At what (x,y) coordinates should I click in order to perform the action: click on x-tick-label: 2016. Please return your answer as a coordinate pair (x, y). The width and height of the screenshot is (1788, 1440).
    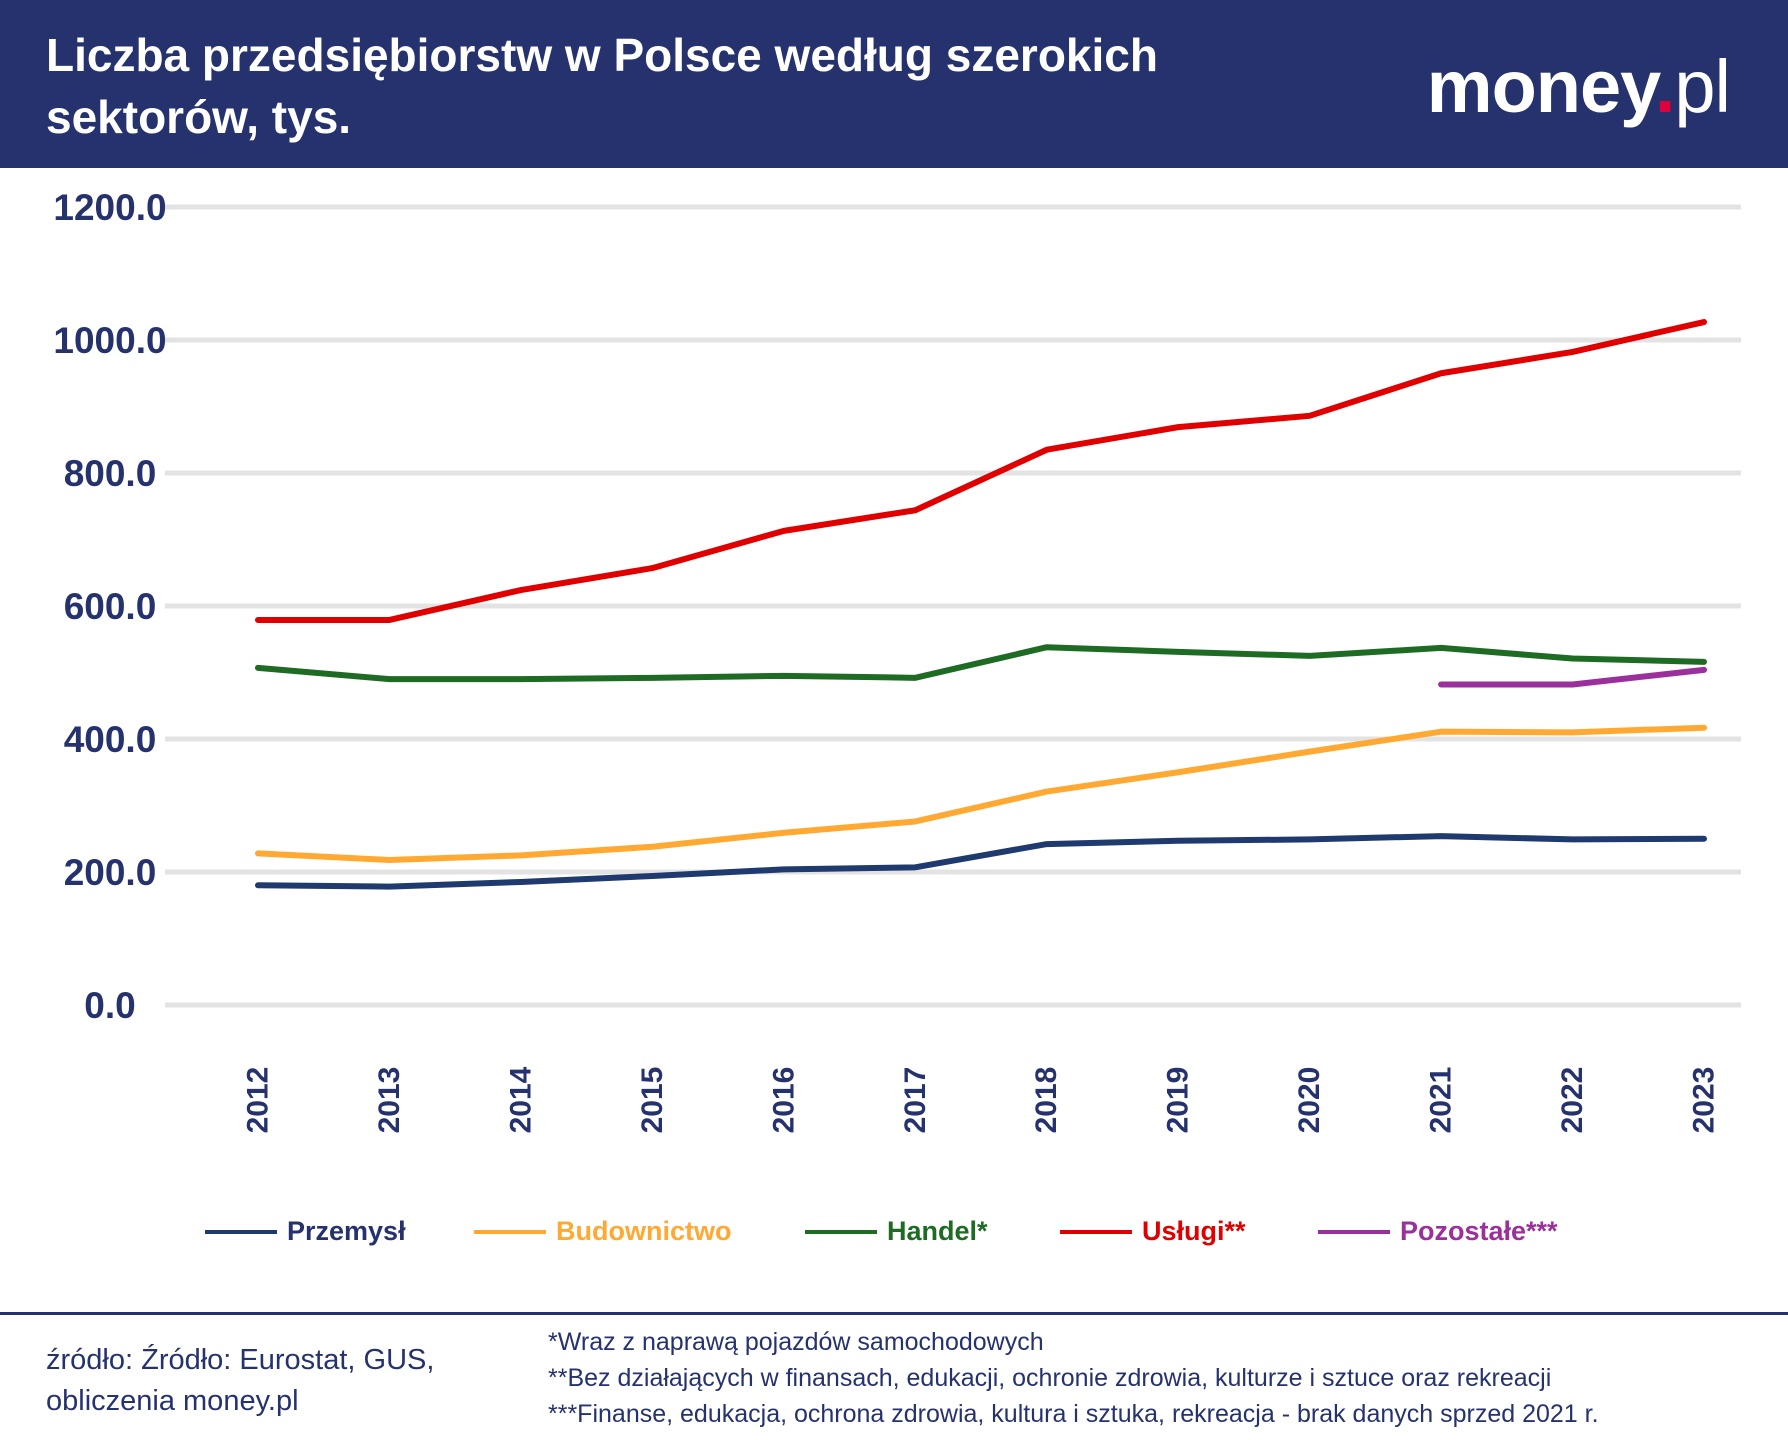
    Looking at the image, I should click on (783, 1100).